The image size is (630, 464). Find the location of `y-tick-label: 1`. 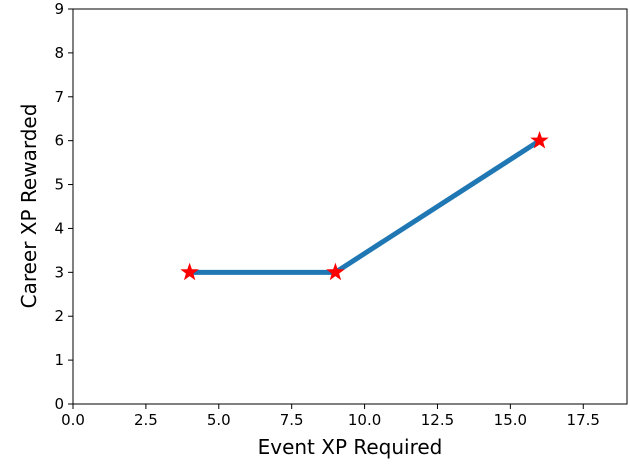

y-tick-label: 1 is located at coordinates (59, 360).